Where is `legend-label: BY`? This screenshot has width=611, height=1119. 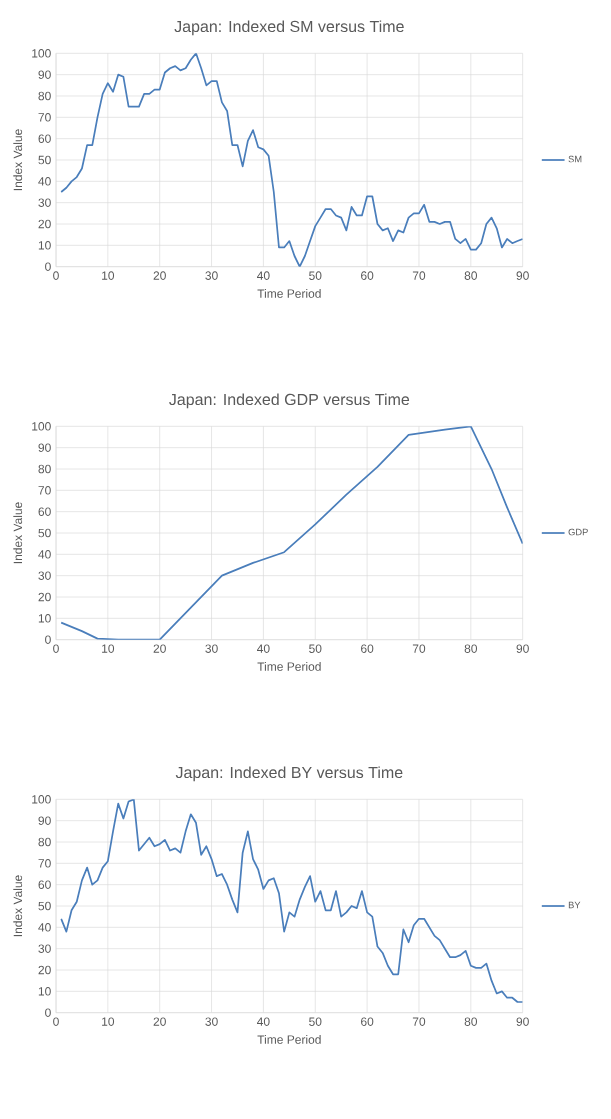 legend-label: BY is located at coordinates (574, 905).